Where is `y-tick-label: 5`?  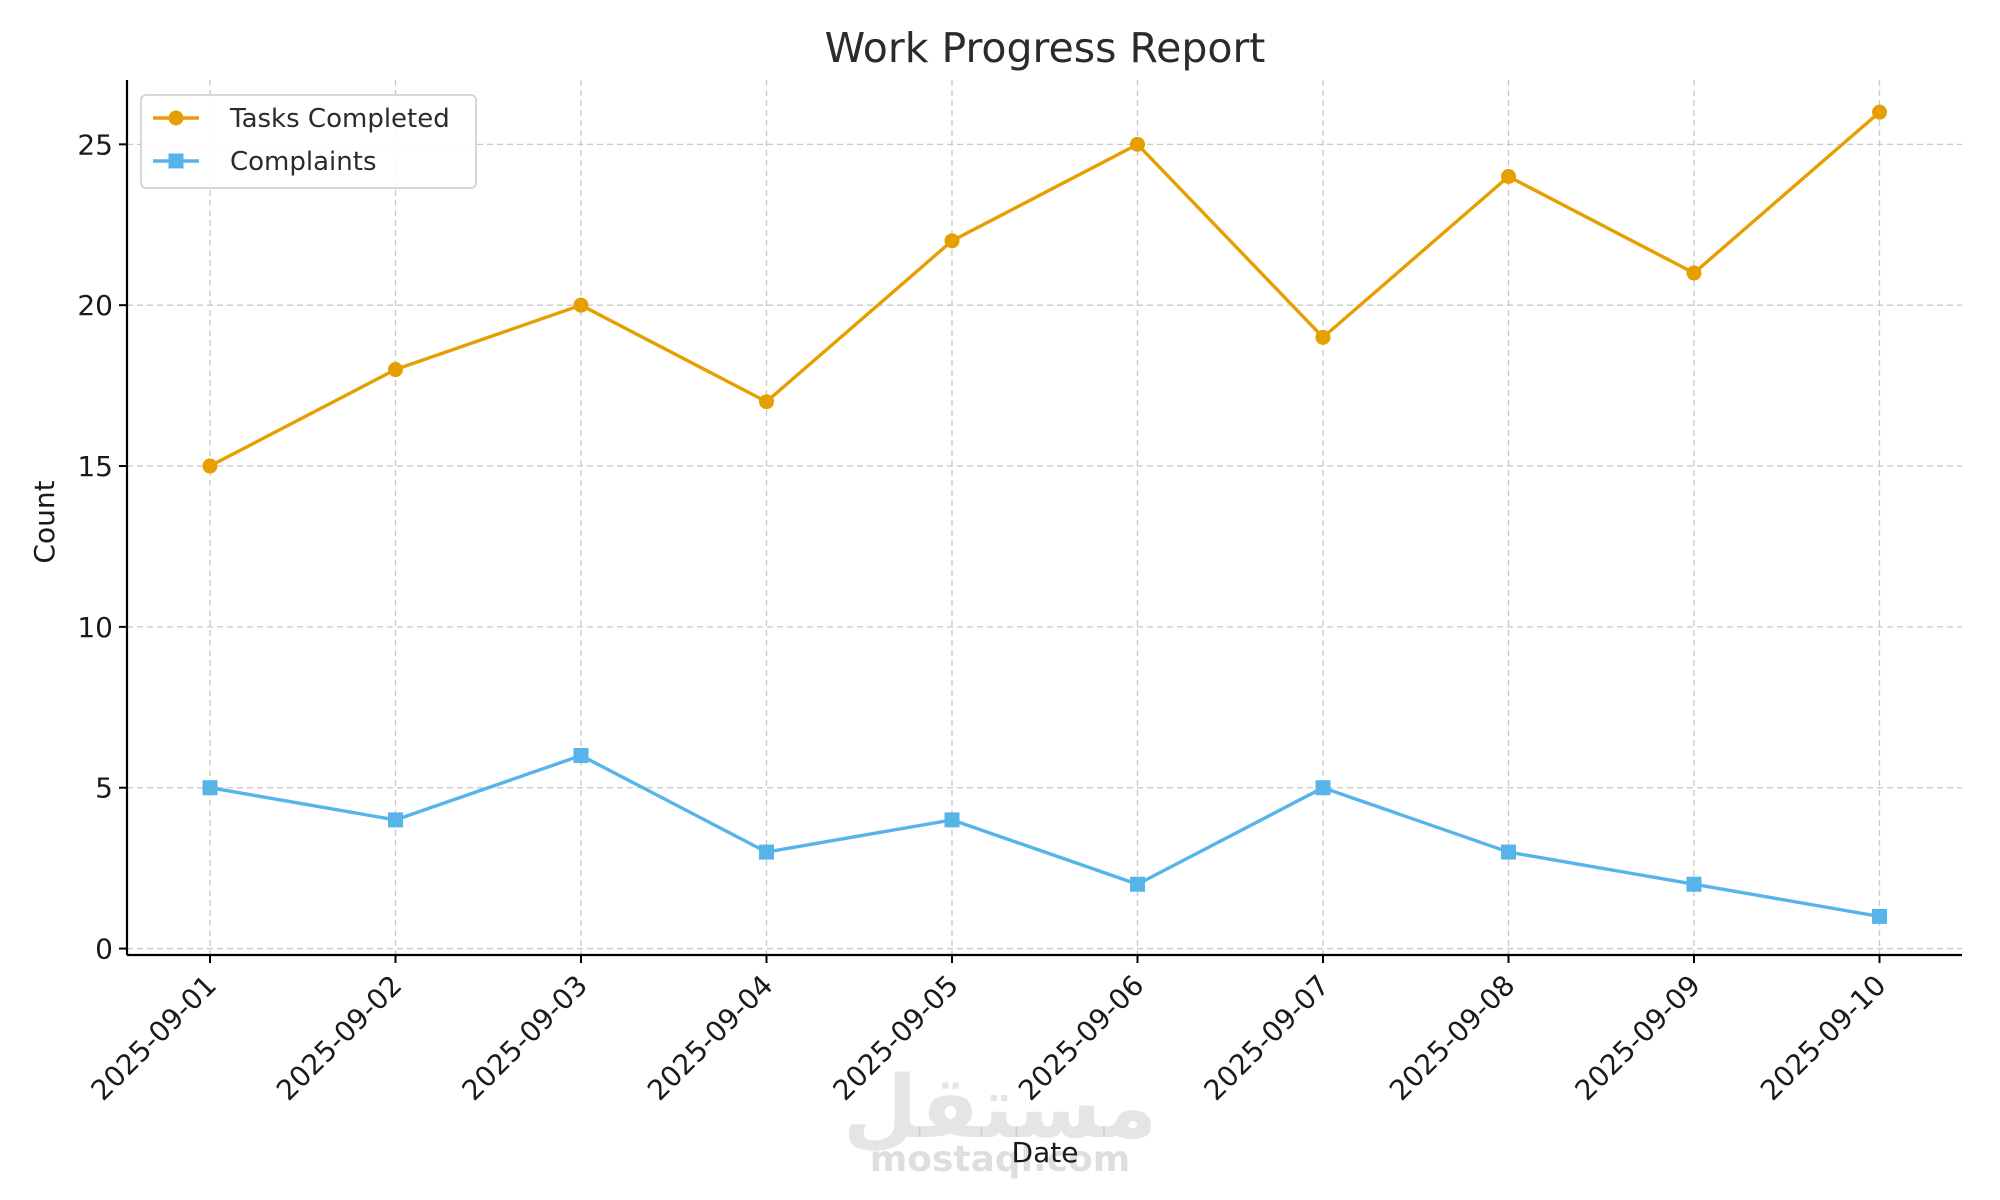
y-tick-label: 5 is located at coordinates (104, 788).